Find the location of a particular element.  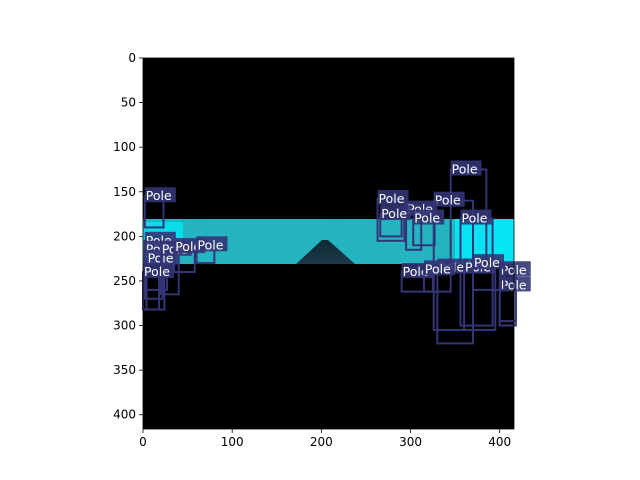

y-axis: 0 50 100 150 200 250 300 350 400 is located at coordinates (128, 236).